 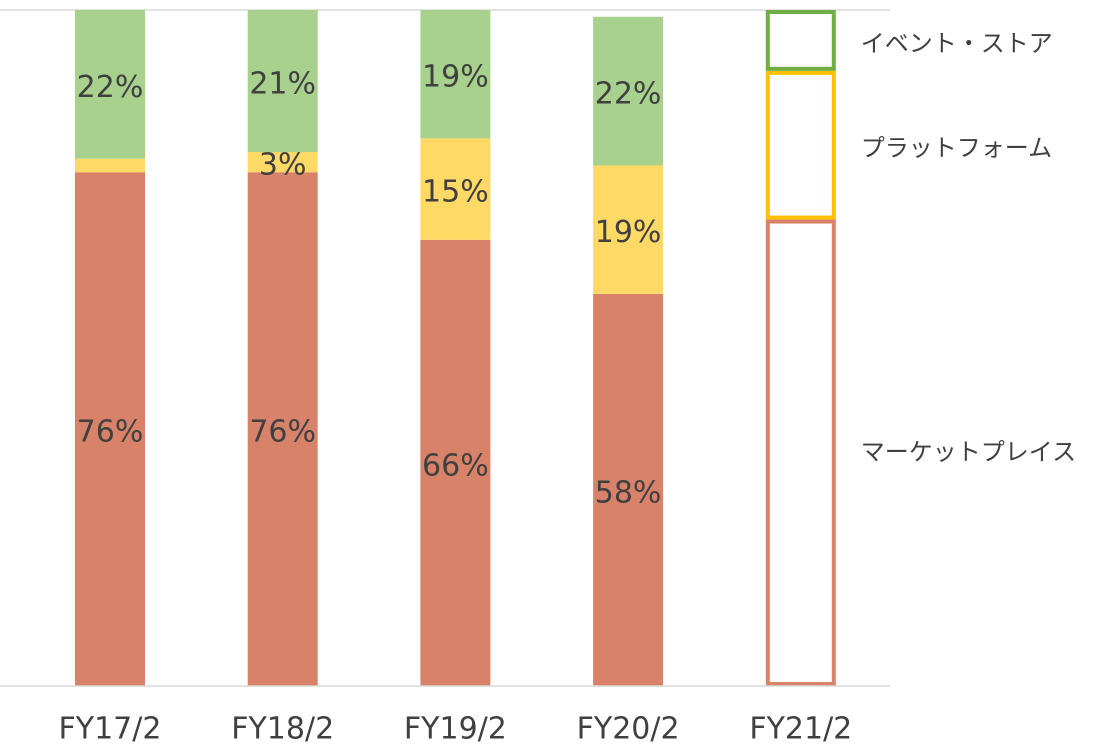 What do you see at coordinates (800, 729) in the screenshot?
I see `x-tick-label: FY21/2` at bounding box center [800, 729].